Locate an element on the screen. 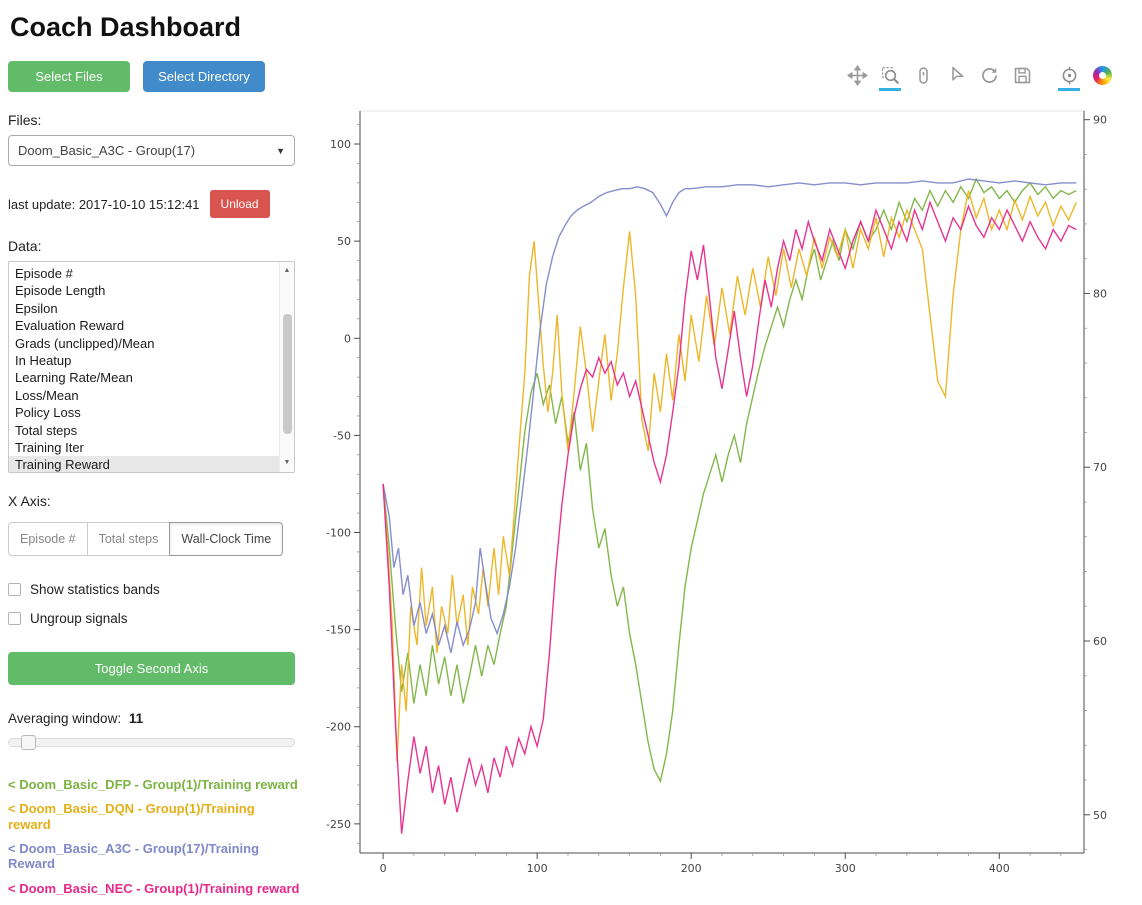 The height and width of the screenshot is (905, 1142). tap-select-icon is located at coordinates (956, 75).